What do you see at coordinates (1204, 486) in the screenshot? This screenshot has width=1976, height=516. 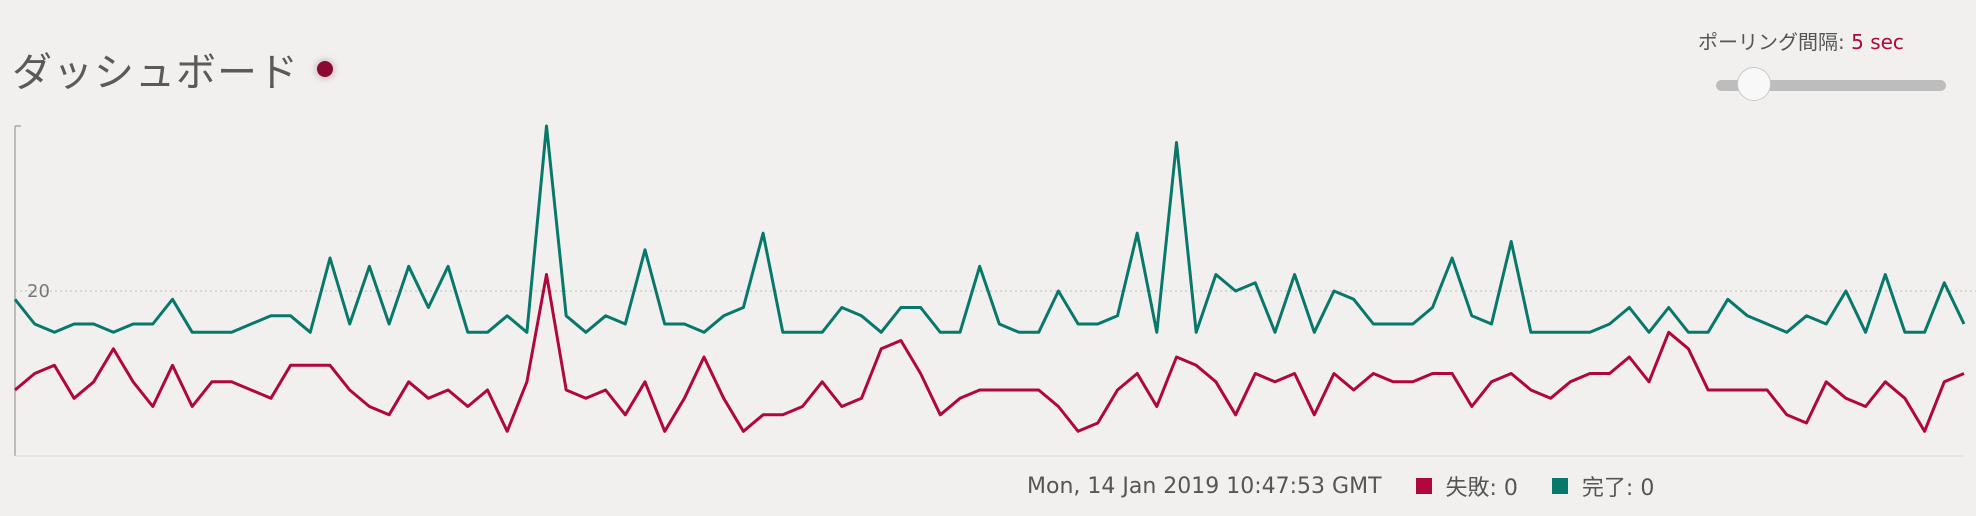 I see `last-update-timestamp: Mon, 14 Jan 2019 10:47:53 GMT` at bounding box center [1204, 486].